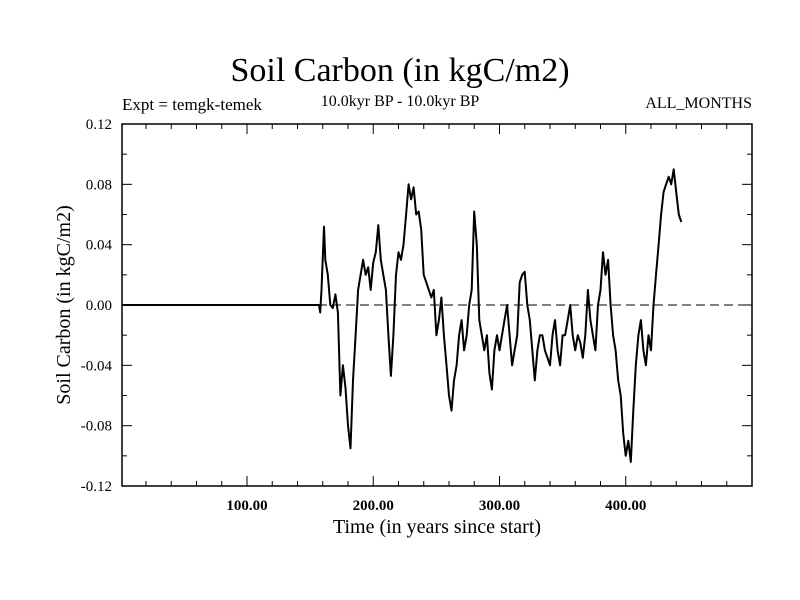 The width and height of the screenshot is (800, 600). Describe the element at coordinates (246, 506) in the screenshot. I see `x-tick-label: 100.00` at that location.